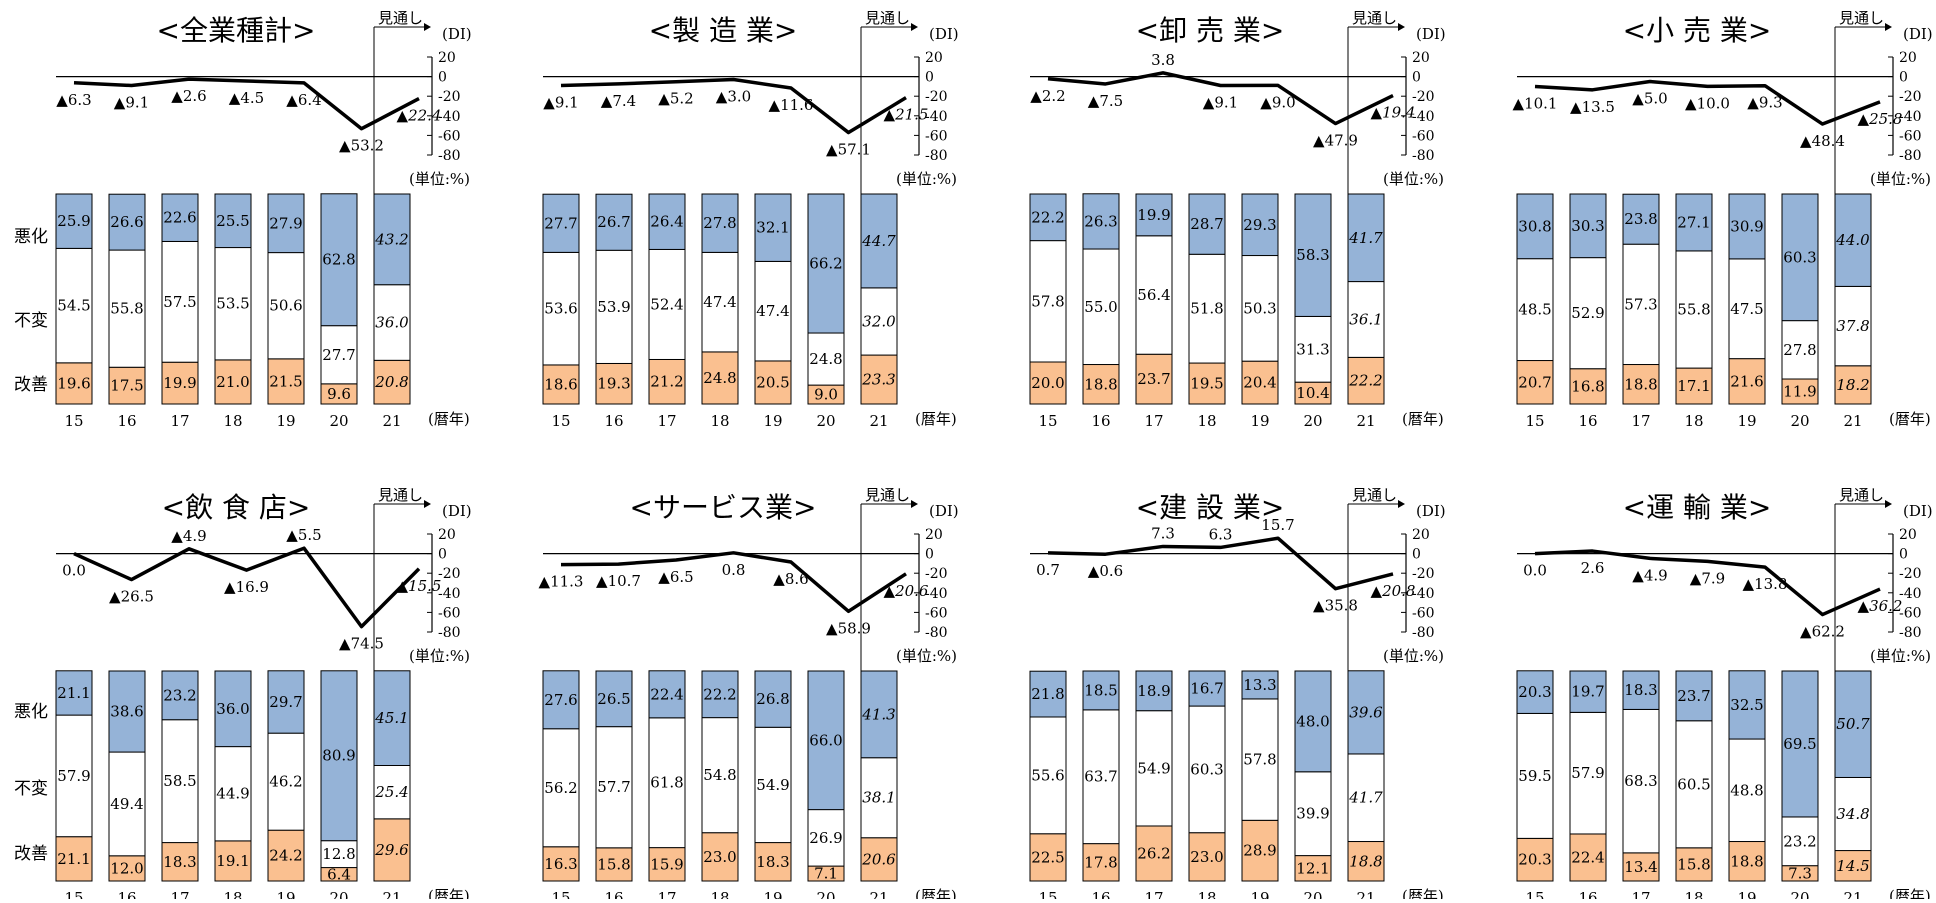 The image size is (1936, 903). I want to click on chart-6-x-tick-4: 19, so click(1259, 894).